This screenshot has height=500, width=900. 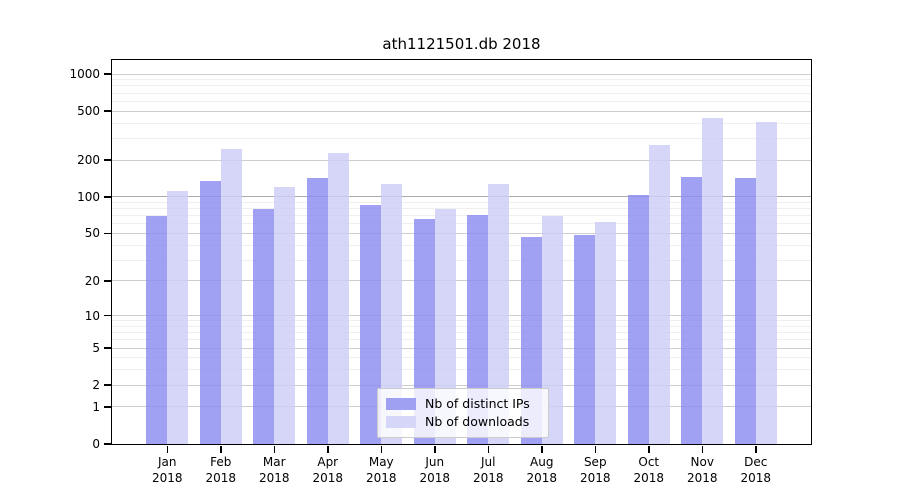 What do you see at coordinates (435, 470) in the screenshot?
I see `x-axis-tick-label: Jun 2018` at bounding box center [435, 470].